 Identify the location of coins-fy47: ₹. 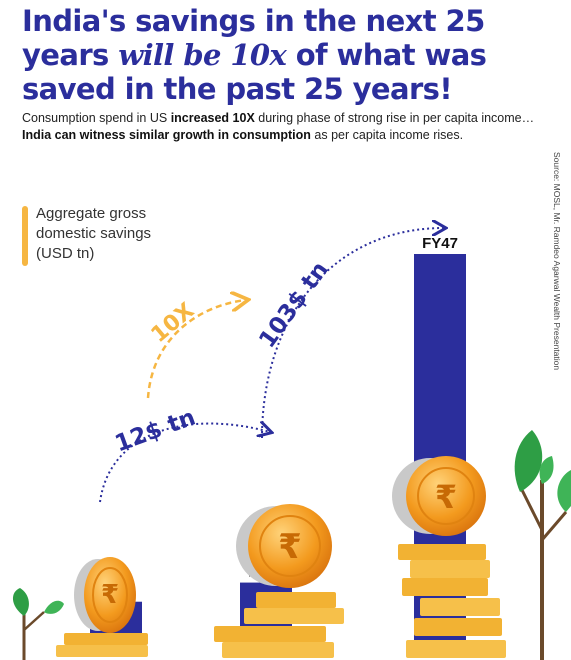
(449, 557).